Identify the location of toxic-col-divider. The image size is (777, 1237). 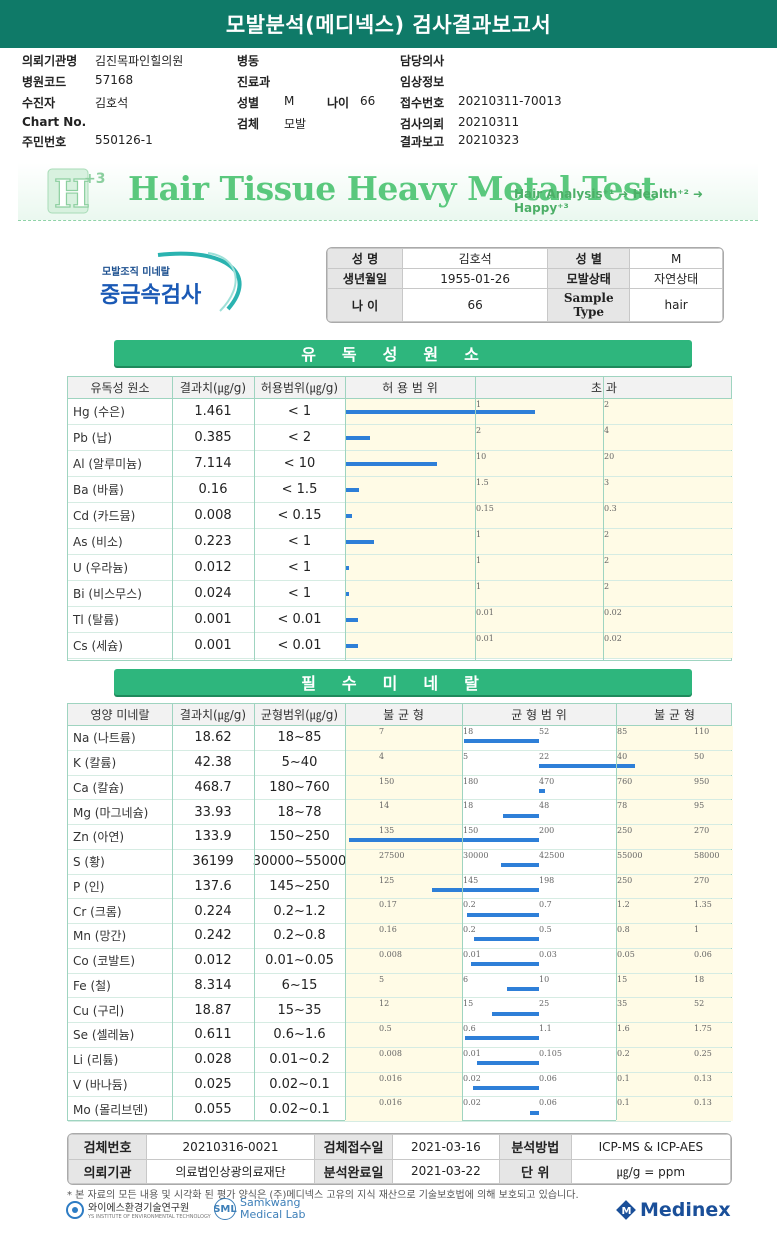
(475, 518).